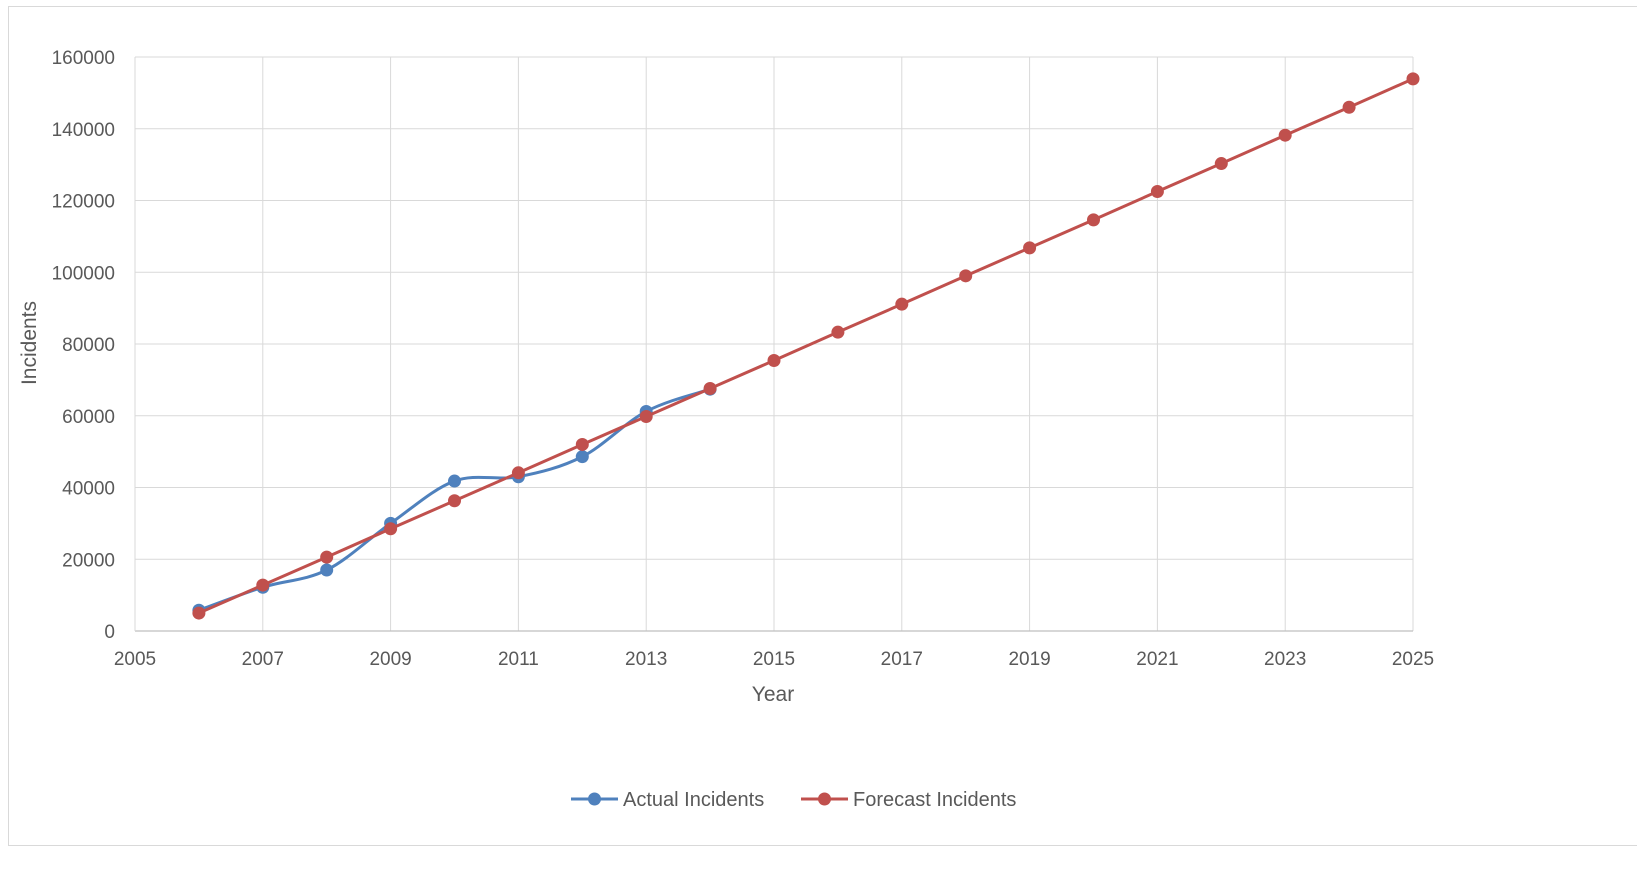 Image resolution: width=1637 pixels, height=869 pixels. I want to click on legend-item-forecast-incidents: Forecast Incidents, so click(908, 800).